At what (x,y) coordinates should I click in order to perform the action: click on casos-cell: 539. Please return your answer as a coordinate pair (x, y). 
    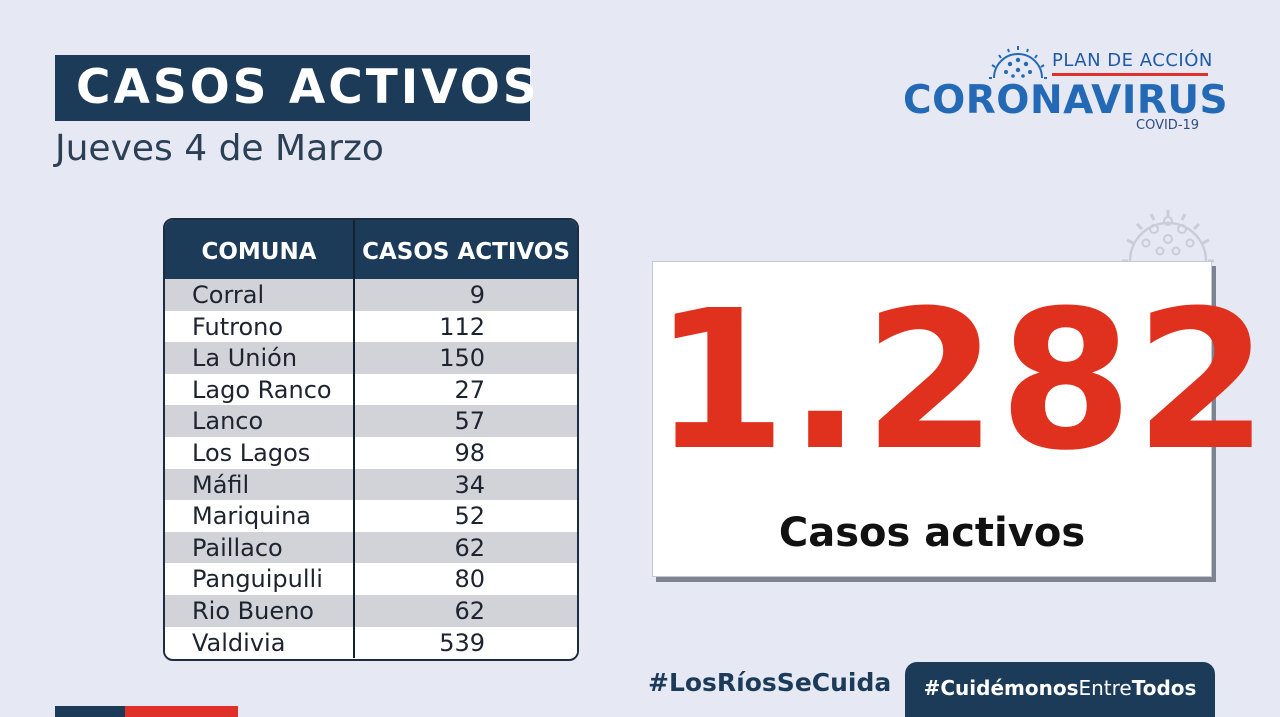
    Looking at the image, I should click on (462, 642).